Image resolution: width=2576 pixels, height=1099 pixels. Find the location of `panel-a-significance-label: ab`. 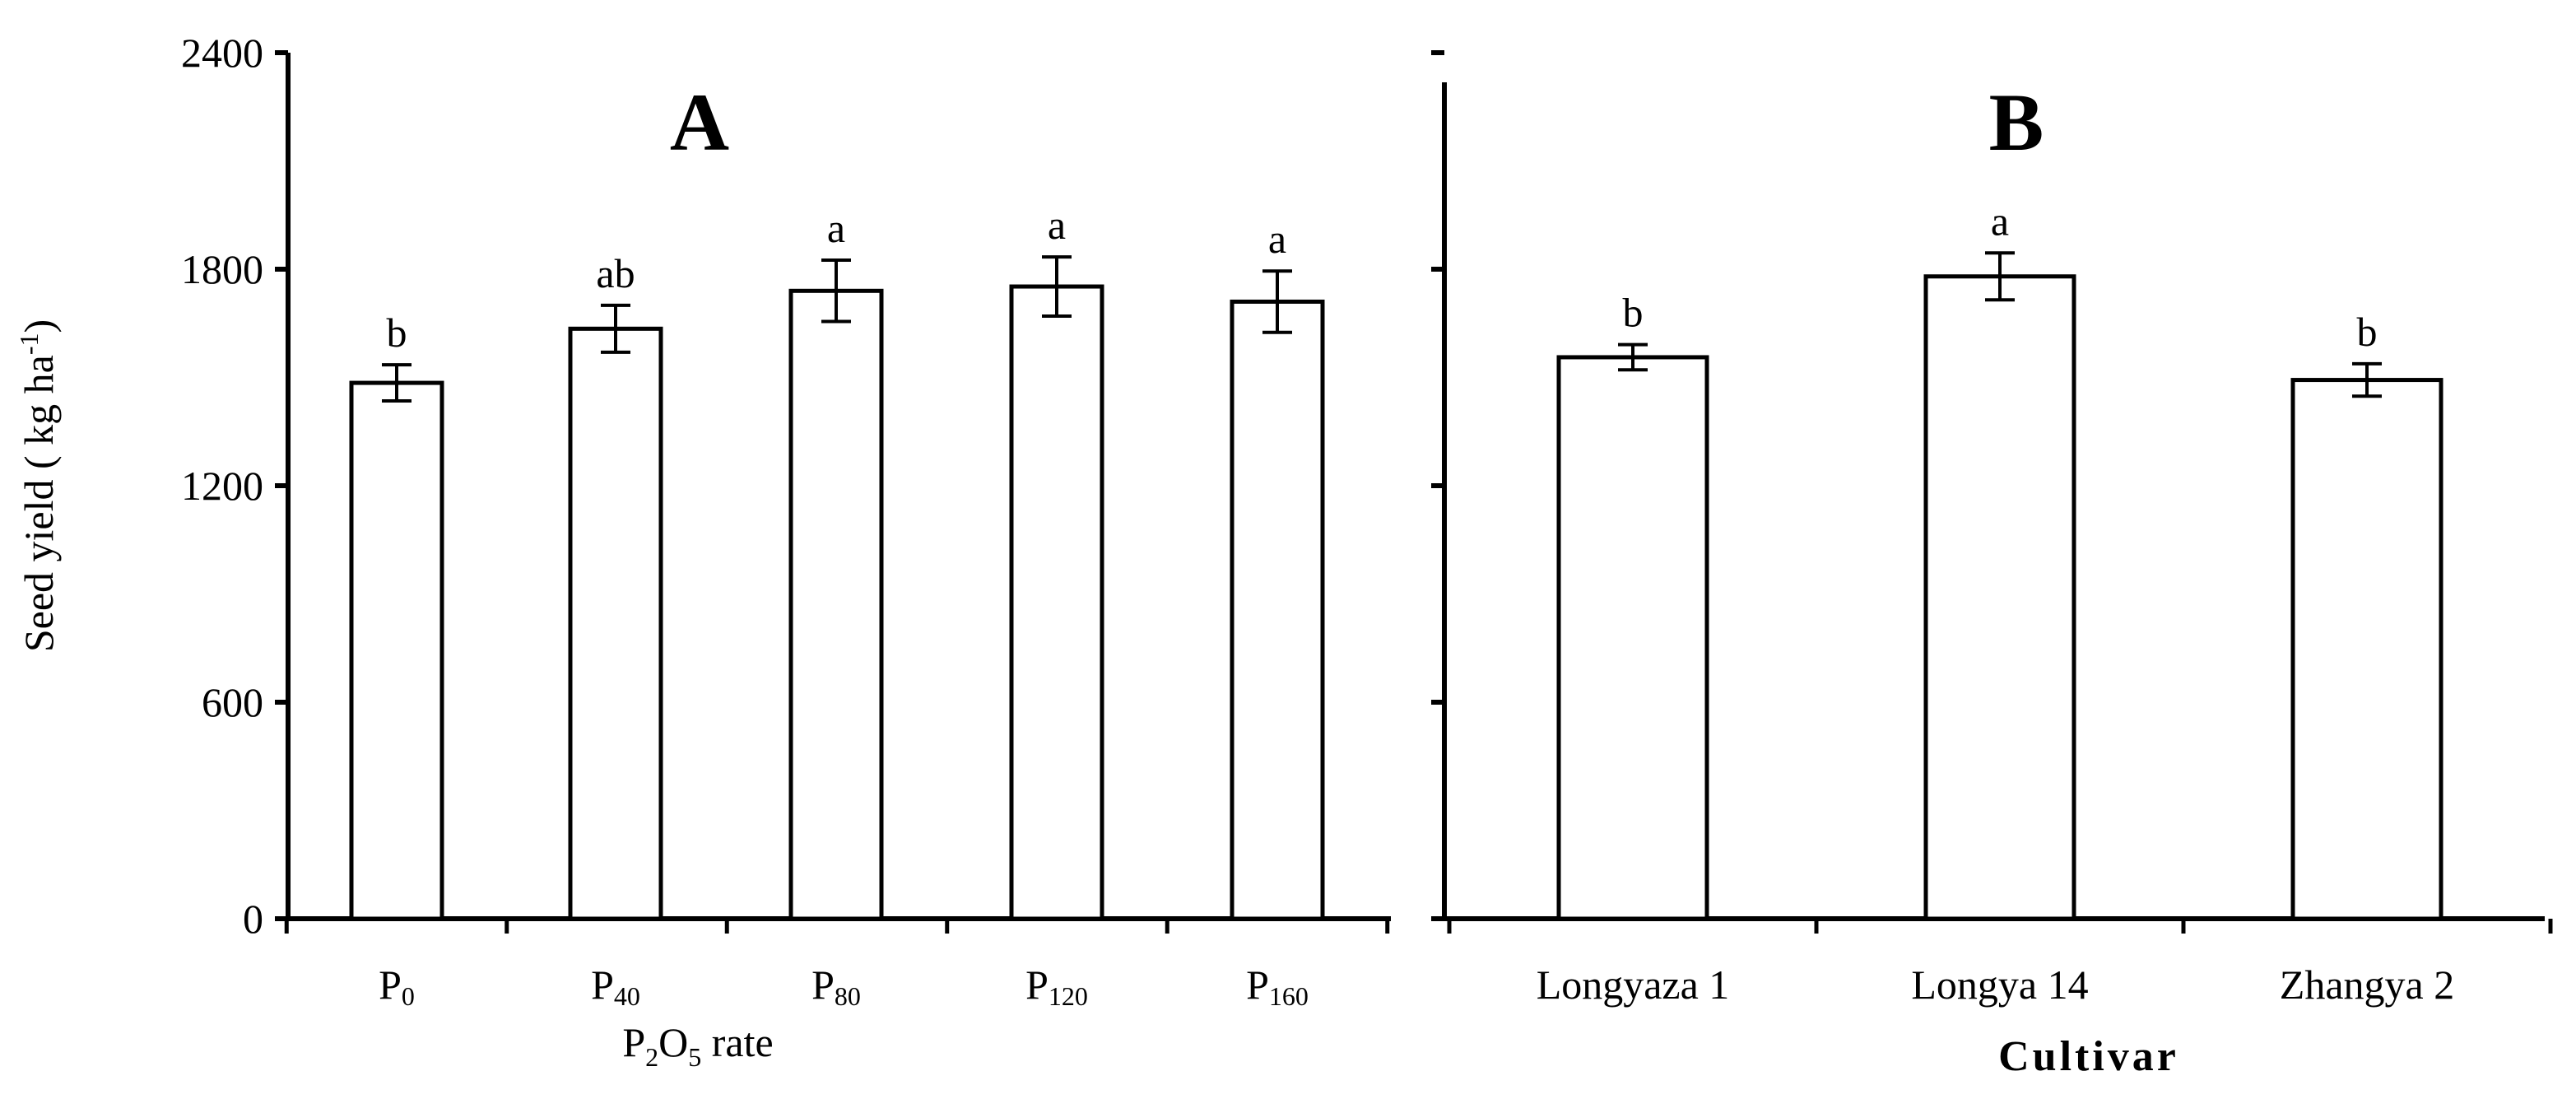

panel-a-significance-label: ab is located at coordinates (615, 273).